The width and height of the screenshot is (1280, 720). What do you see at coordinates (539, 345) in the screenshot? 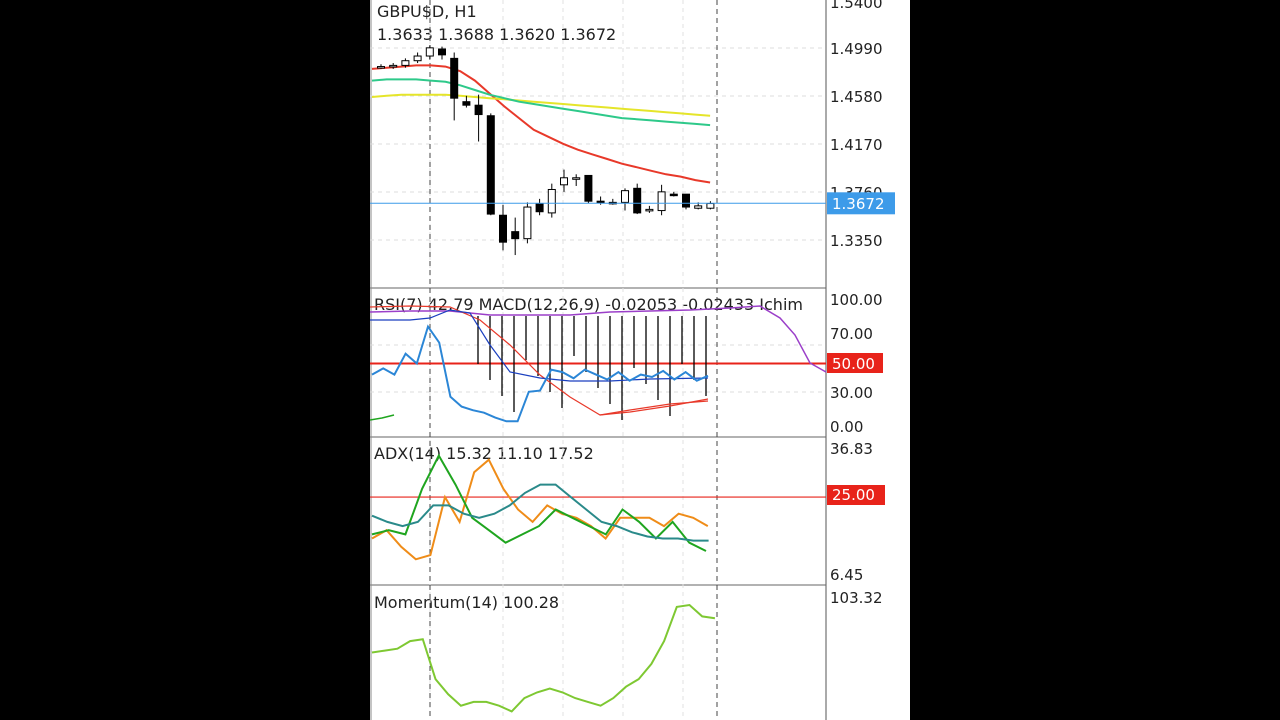
I see `macd-main-line` at bounding box center [539, 345].